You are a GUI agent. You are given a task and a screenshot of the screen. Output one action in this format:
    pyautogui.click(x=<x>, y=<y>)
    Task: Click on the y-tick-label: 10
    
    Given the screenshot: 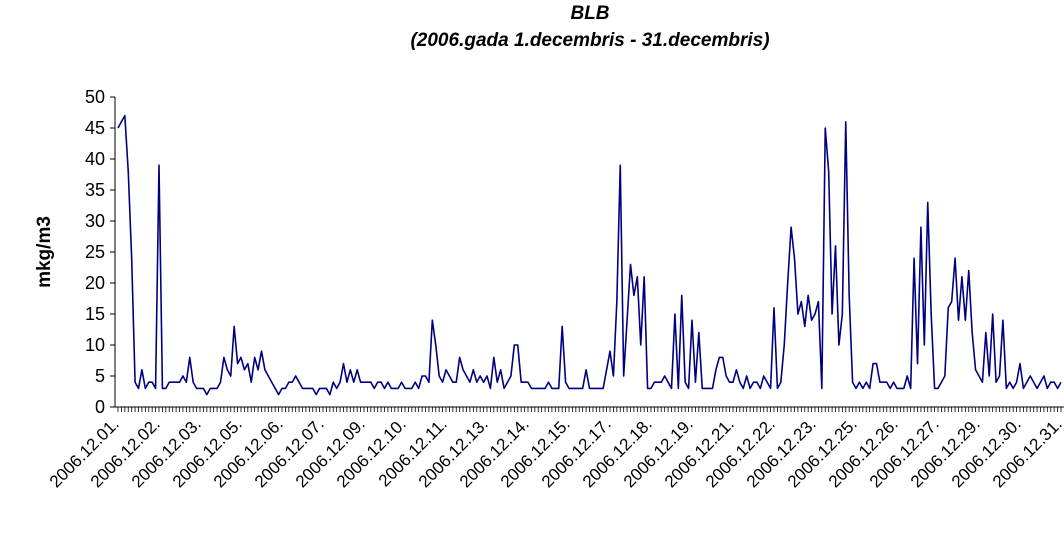 What is the action you would take?
    pyautogui.click(x=95, y=345)
    